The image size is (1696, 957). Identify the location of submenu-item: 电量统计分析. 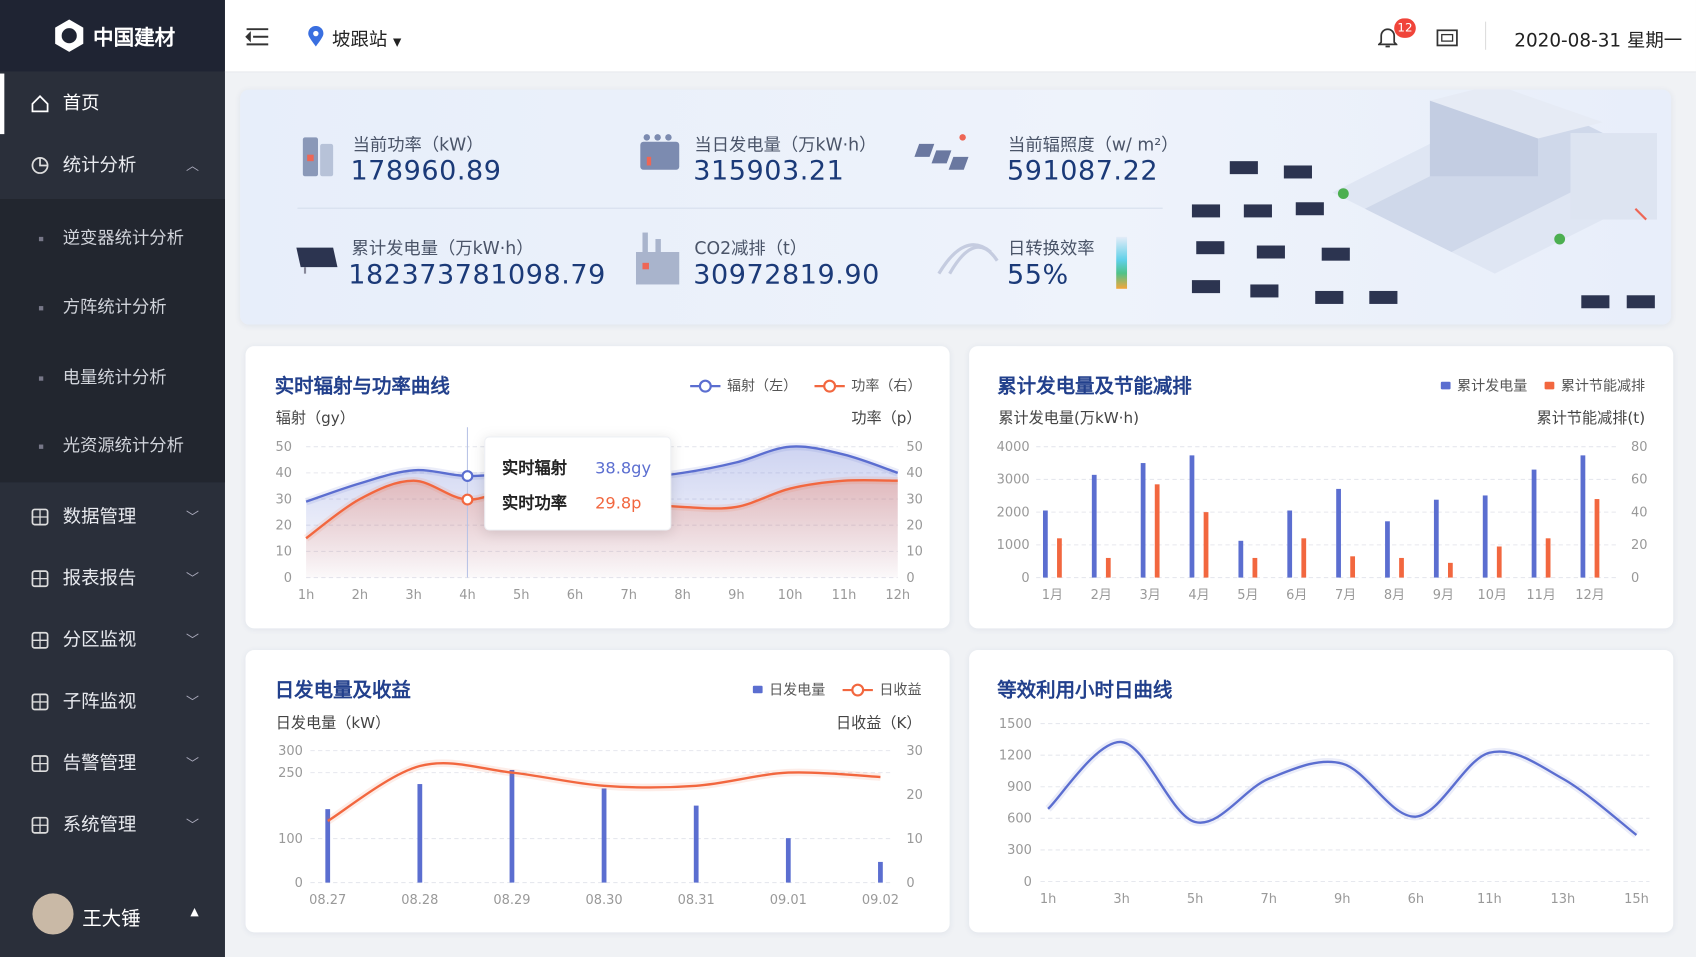
(112, 377).